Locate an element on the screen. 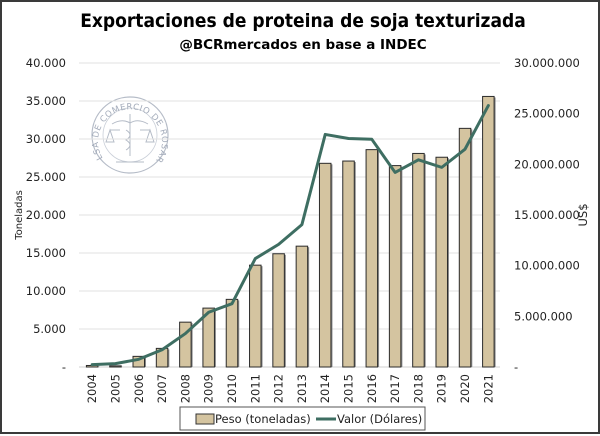 The height and width of the screenshot is (436, 600). x-tick: 2016 is located at coordinates (372, 388).